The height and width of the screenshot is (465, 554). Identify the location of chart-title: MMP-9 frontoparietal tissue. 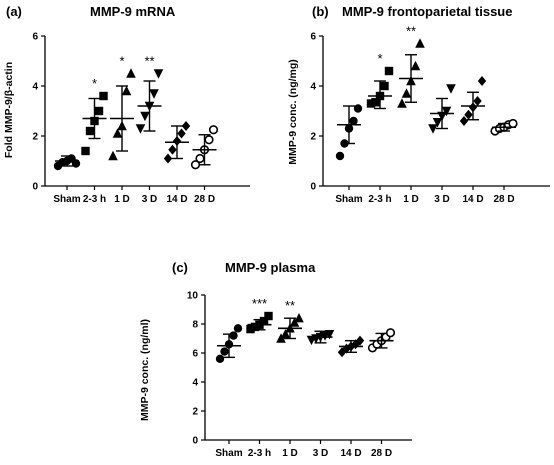
(427, 11).